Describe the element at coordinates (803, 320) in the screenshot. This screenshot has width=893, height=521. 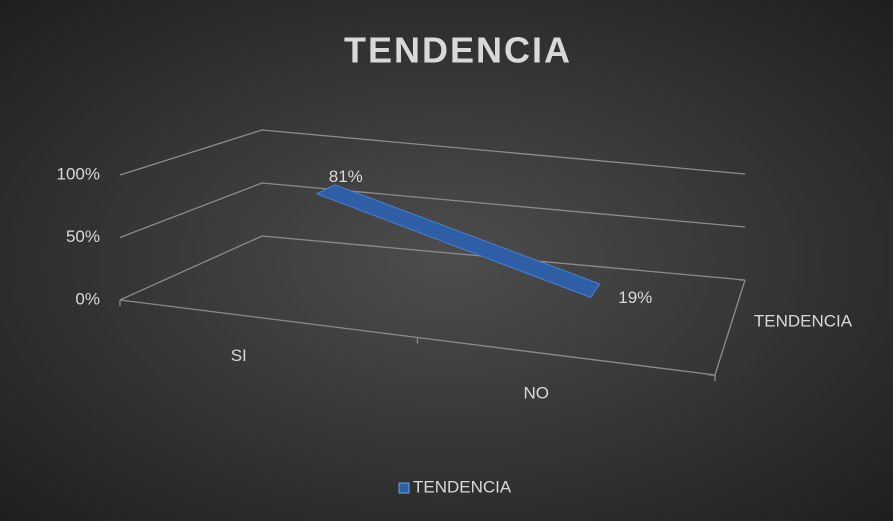
I see `depth-axis-label: TENDENCIA` at that location.